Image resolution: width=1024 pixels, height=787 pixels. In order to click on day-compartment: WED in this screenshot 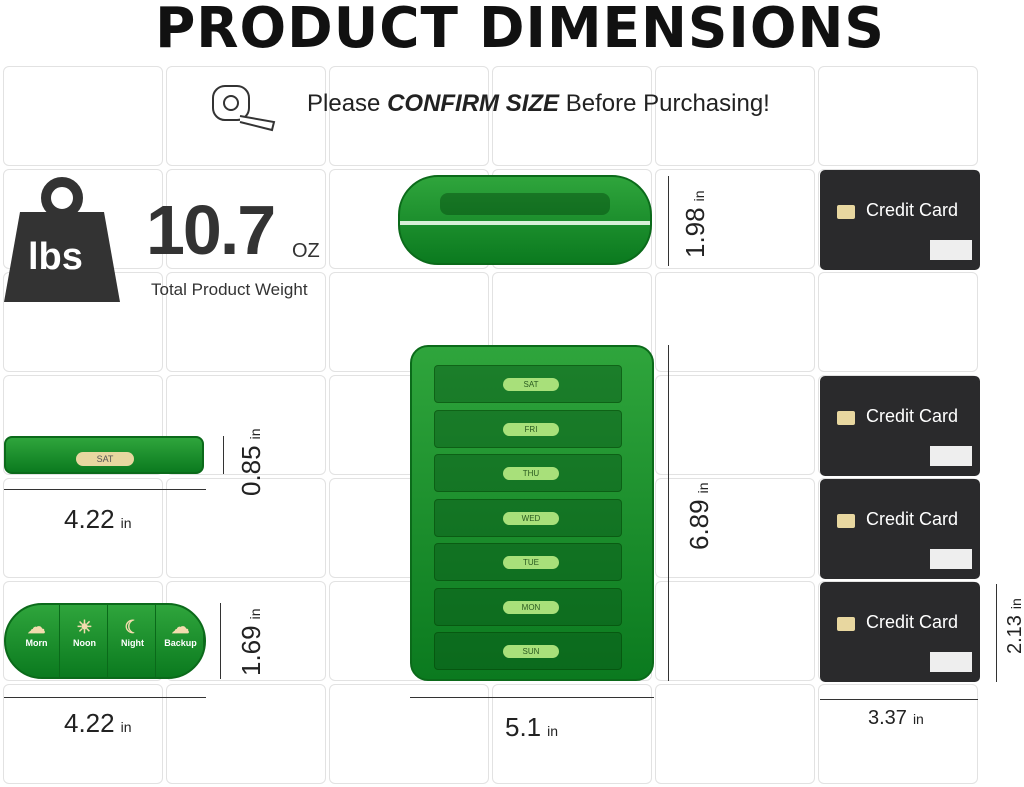, I will do `click(528, 517)`.